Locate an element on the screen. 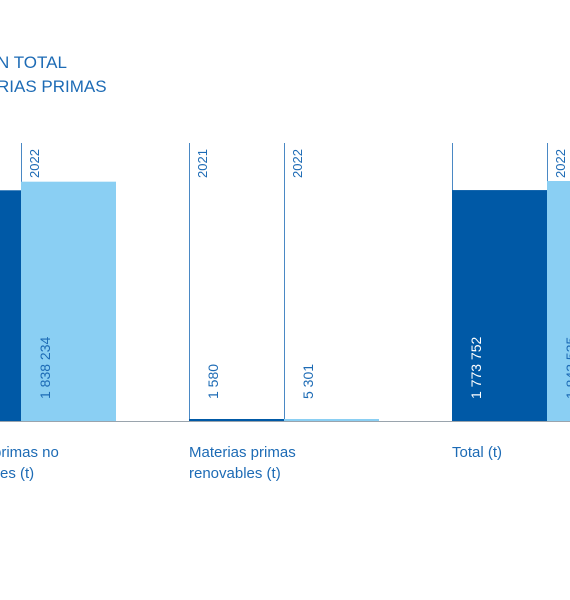 The height and width of the screenshot is (600, 570). data-label: 1 773 752 is located at coordinates (476, 368).